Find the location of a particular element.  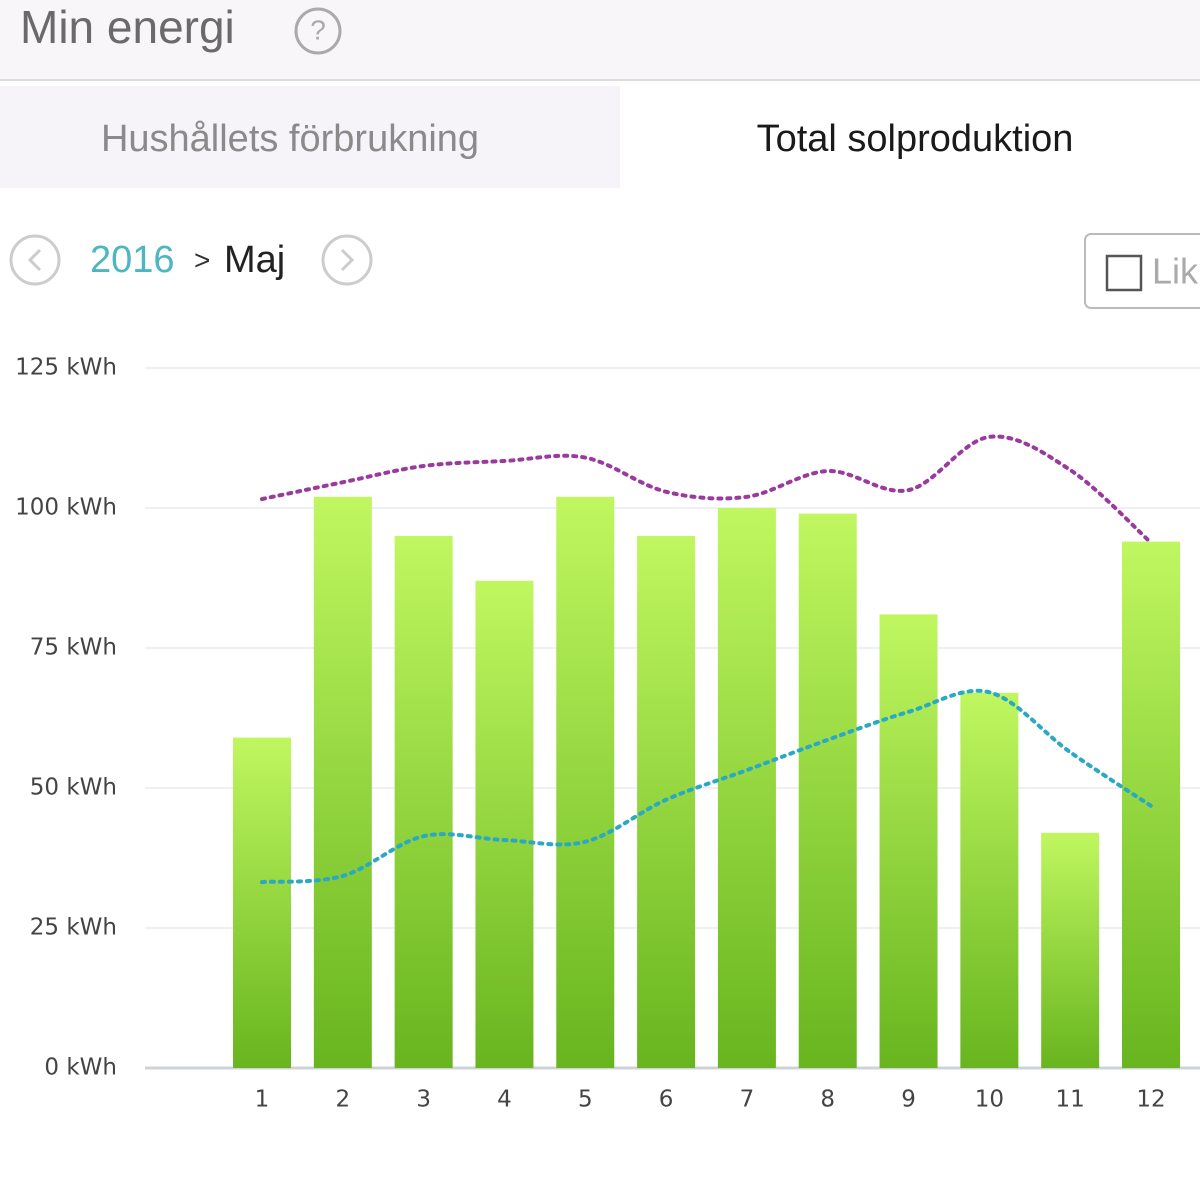

tab-inactive is located at coordinates (310, 137).